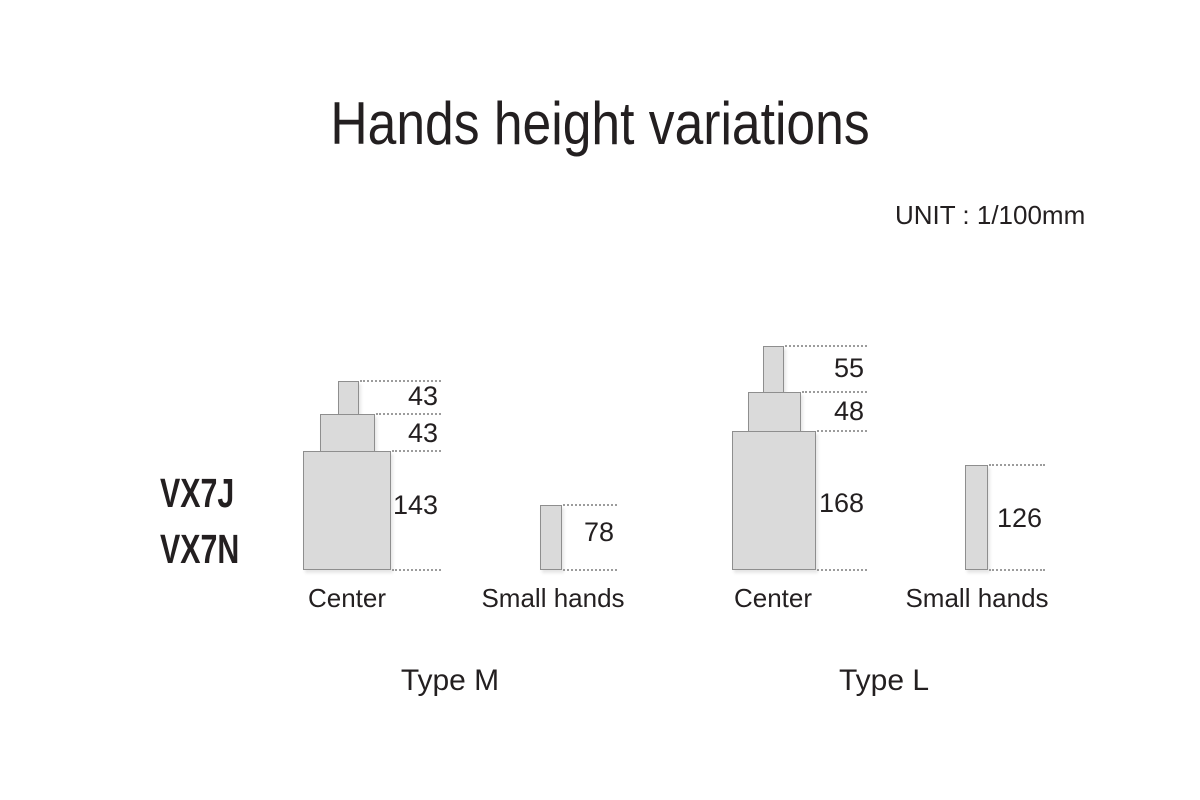 Image resolution: width=1200 pixels, height=800 pixels. I want to click on type-label: Type L, so click(884, 680).